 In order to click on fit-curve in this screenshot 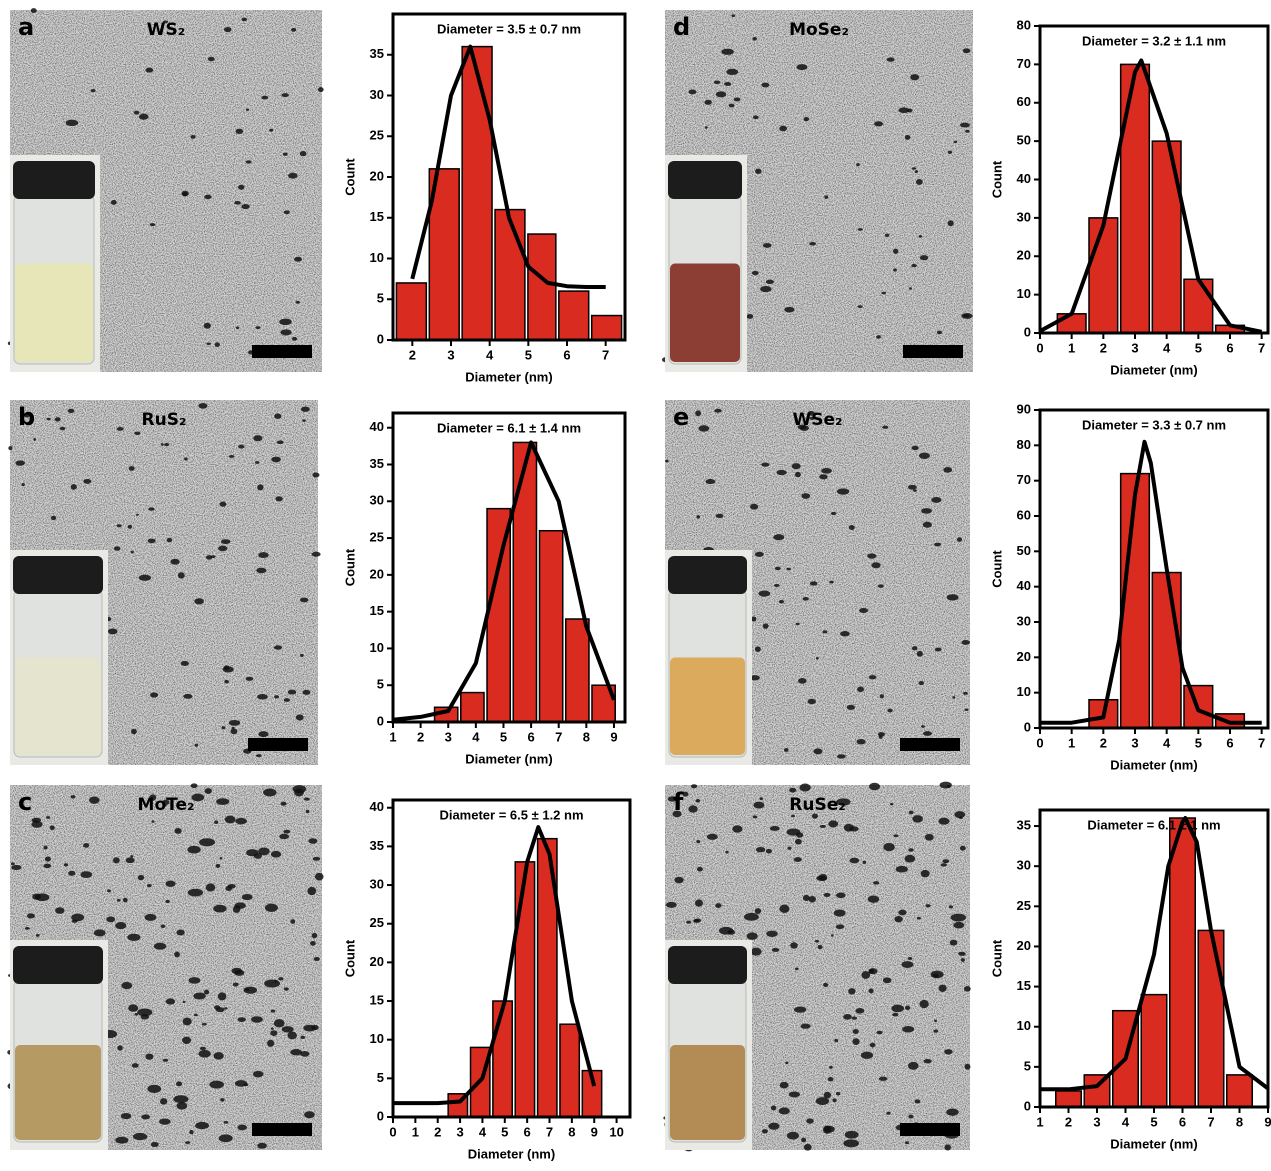, I will do `click(504, 581)`.